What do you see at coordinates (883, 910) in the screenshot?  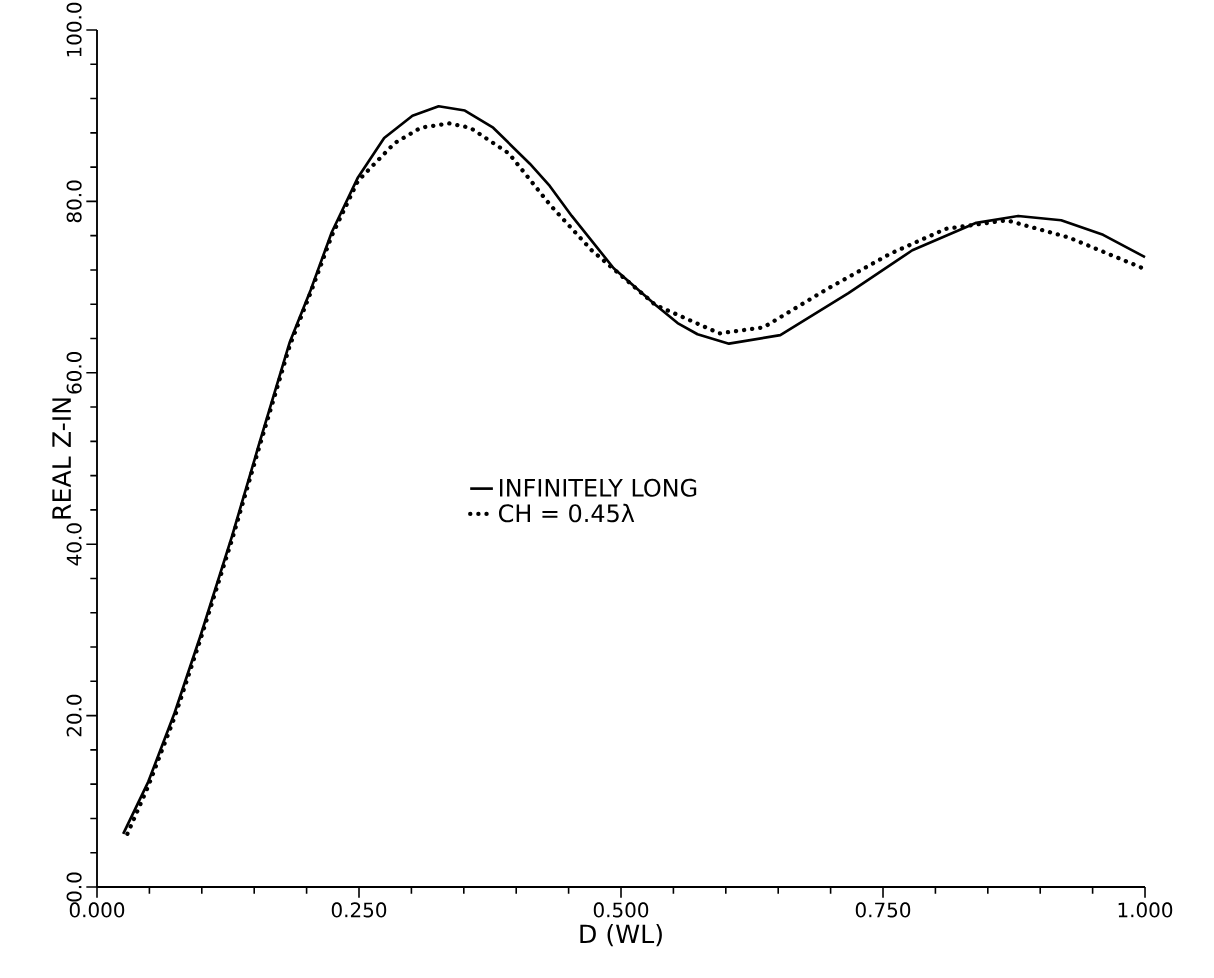 I see `x-tick-label: 0.750` at bounding box center [883, 910].